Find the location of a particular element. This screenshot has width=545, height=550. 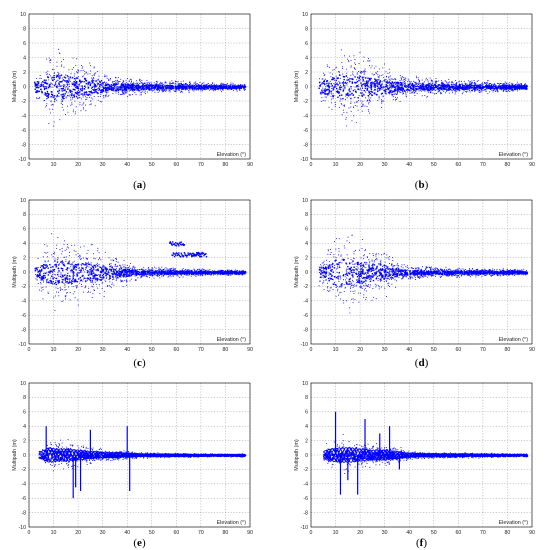

x-tick-label: 20 is located at coordinates (78, 165).